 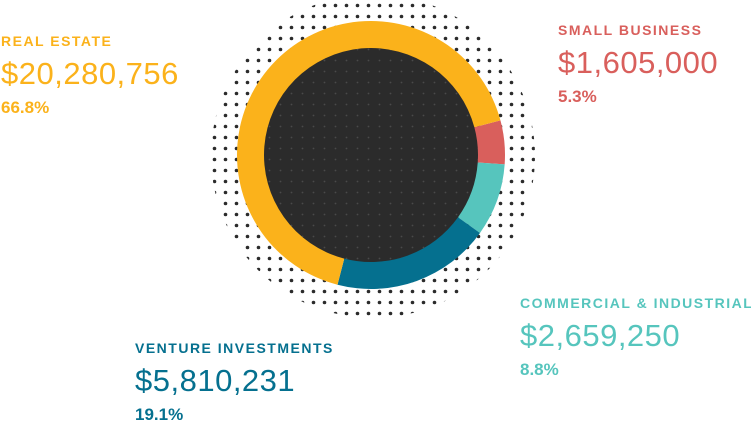 What do you see at coordinates (489, 142) in the screenshot?
I see `small-business-slice` at bounding box center [489, 142].